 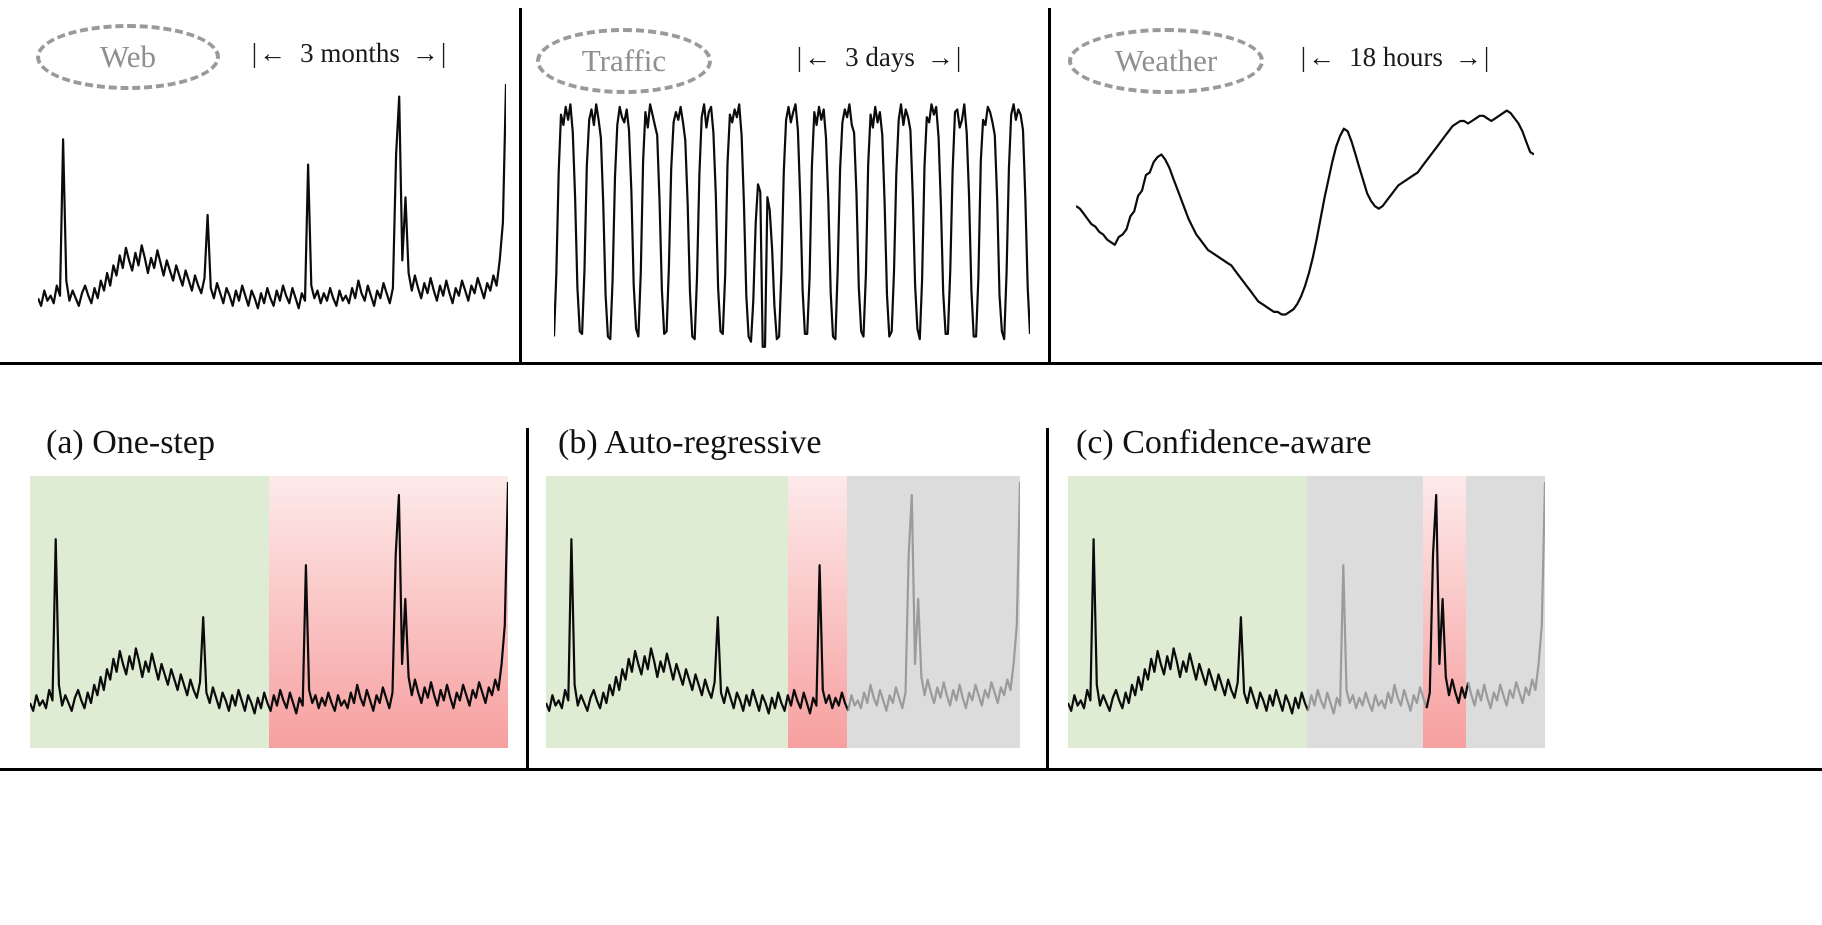 I want to click on timespan-label-weather: 18 hours, so click(x=1396, y=57).